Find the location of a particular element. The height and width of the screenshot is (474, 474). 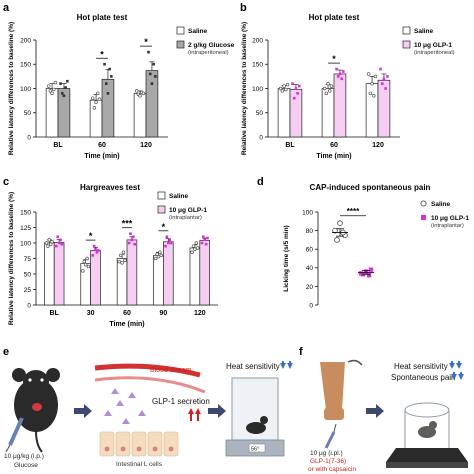

y-tick-label: 75 is located at coordinates (28, 259).